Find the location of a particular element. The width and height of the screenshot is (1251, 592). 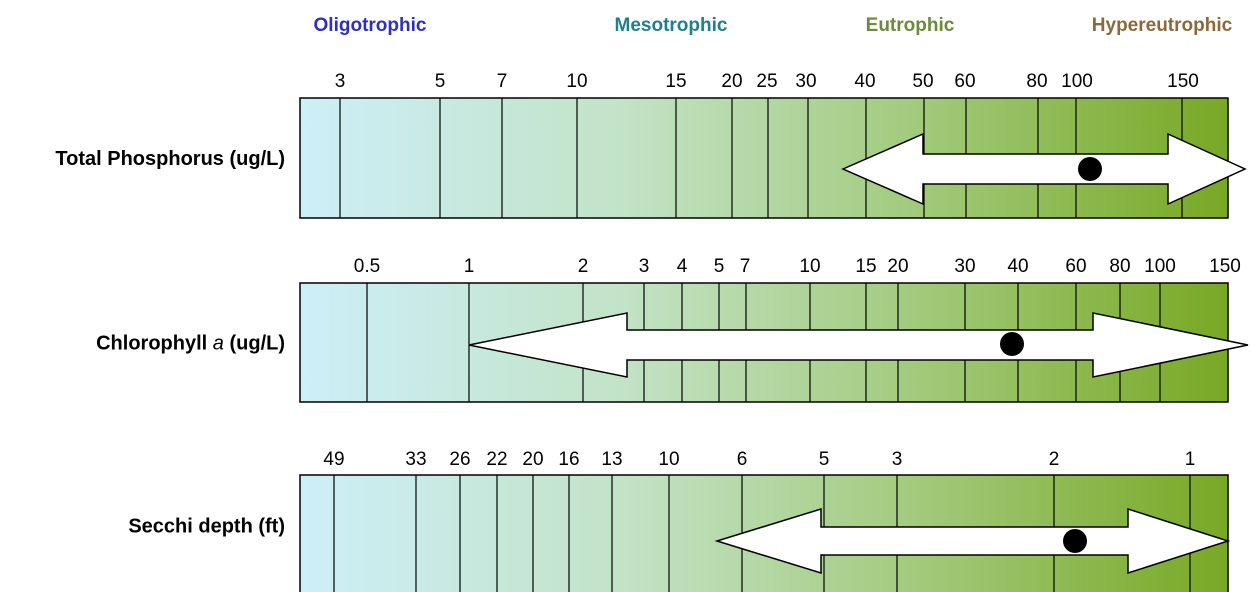

row-label: Total Phosphorus (ug/L) is located at coordinates (170, 159).